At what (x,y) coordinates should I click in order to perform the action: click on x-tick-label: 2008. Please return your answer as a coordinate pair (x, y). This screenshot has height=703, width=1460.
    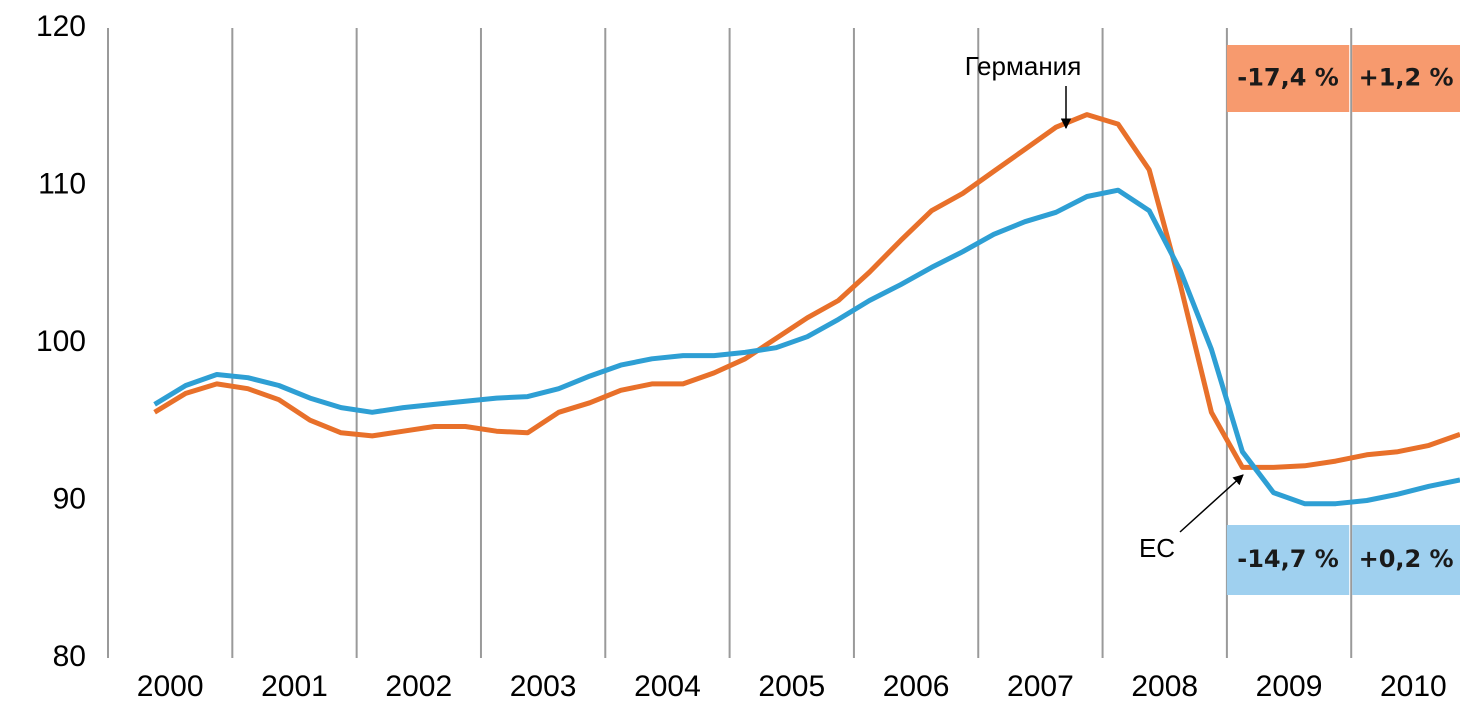
    Looking at the image, I should click on (1164, 686).